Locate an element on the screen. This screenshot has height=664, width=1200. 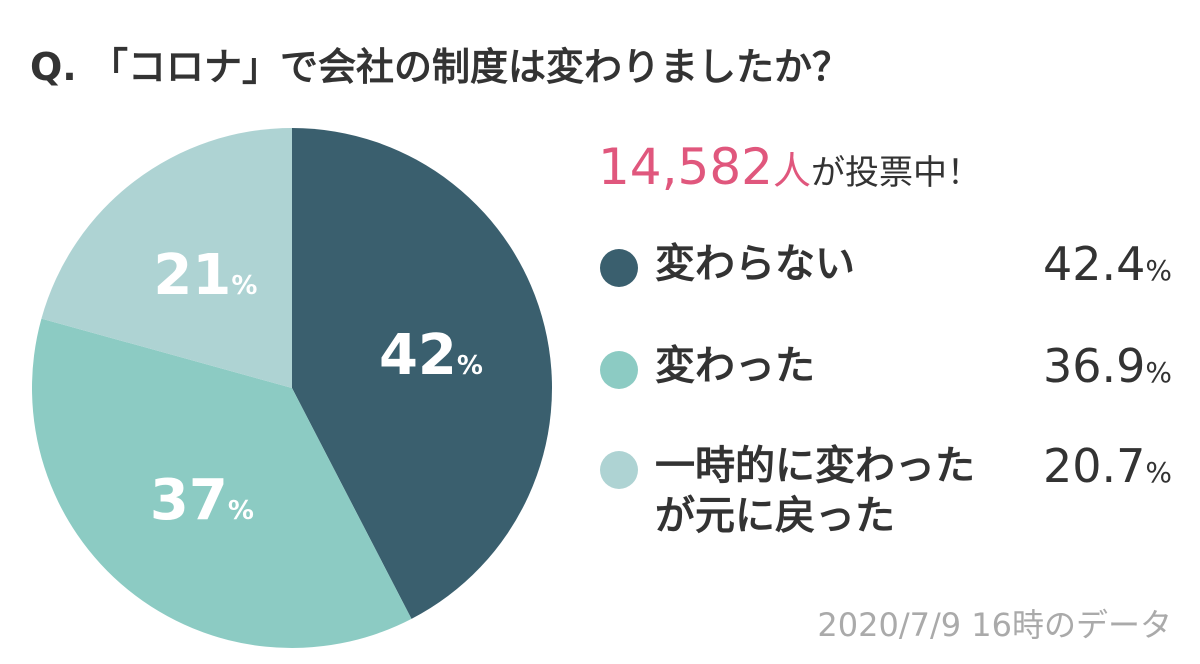
vote-count: 14,582人が投票中！ is located at coordinates (789, 167).